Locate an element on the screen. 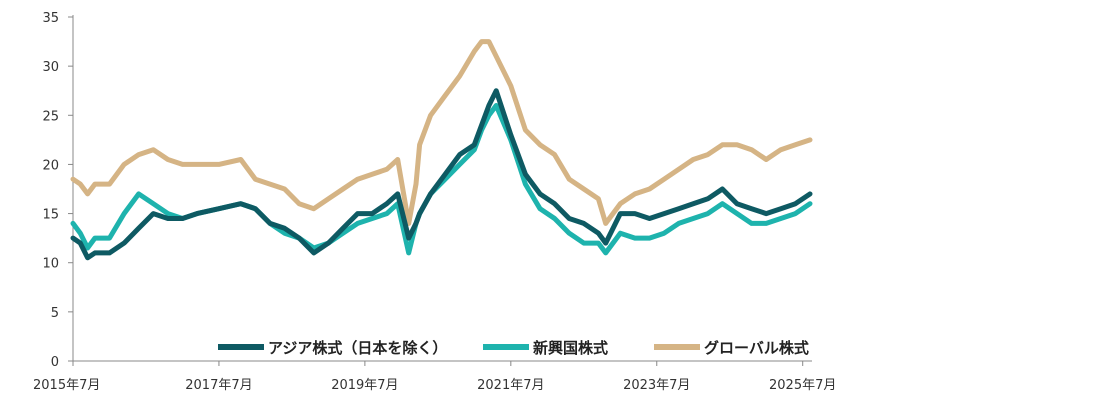 This screenshot has height=404, width=1096. y-tick-label: 10 is located at coordinates (50, 264).